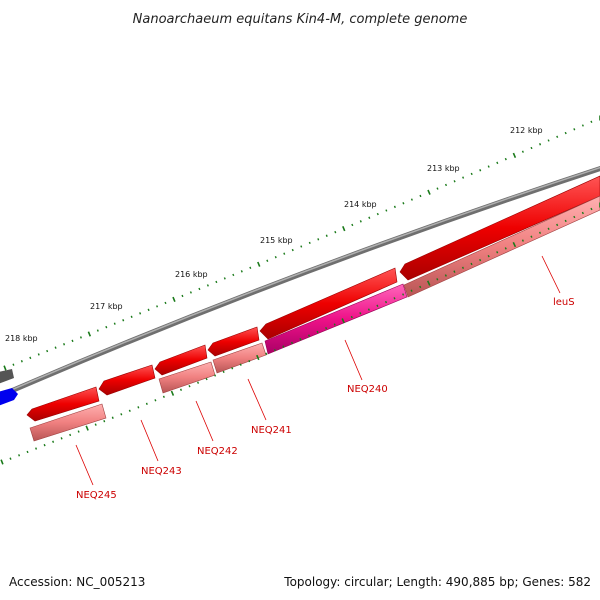 The width and height of the screenshot is (600, 600). Describe the element at coordinates (353, 360) in the screenshot. I see `leader-neq240` at that location.